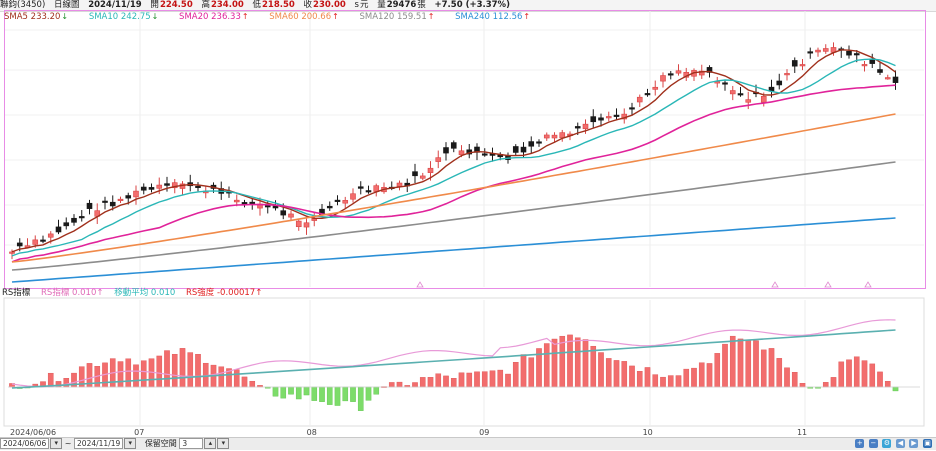  I want to click on date-from-input: 2024/06/06, so click(25, 443).